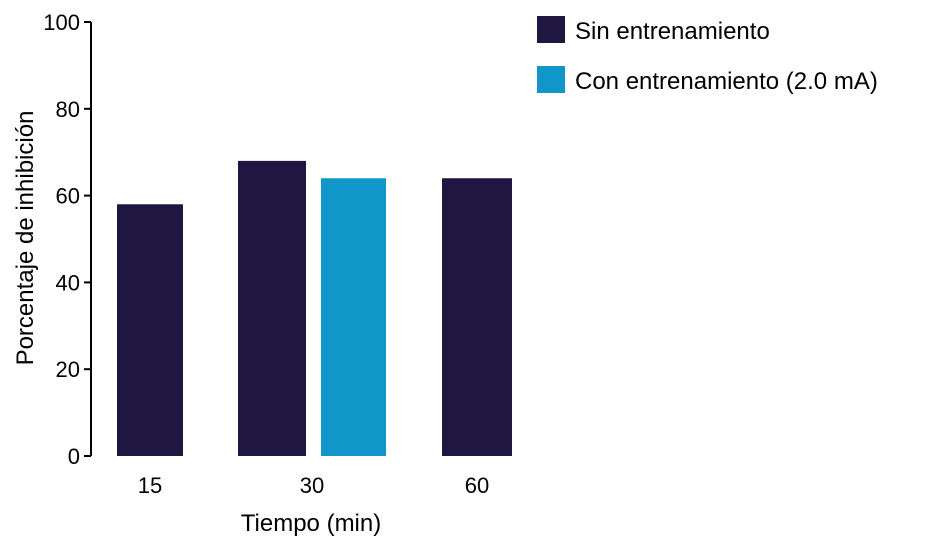 This screenshot has width=938, height=539. Describe the element at coordinates (68, 109) in the screenshot. I see `y-tick-label: 80` at that location.